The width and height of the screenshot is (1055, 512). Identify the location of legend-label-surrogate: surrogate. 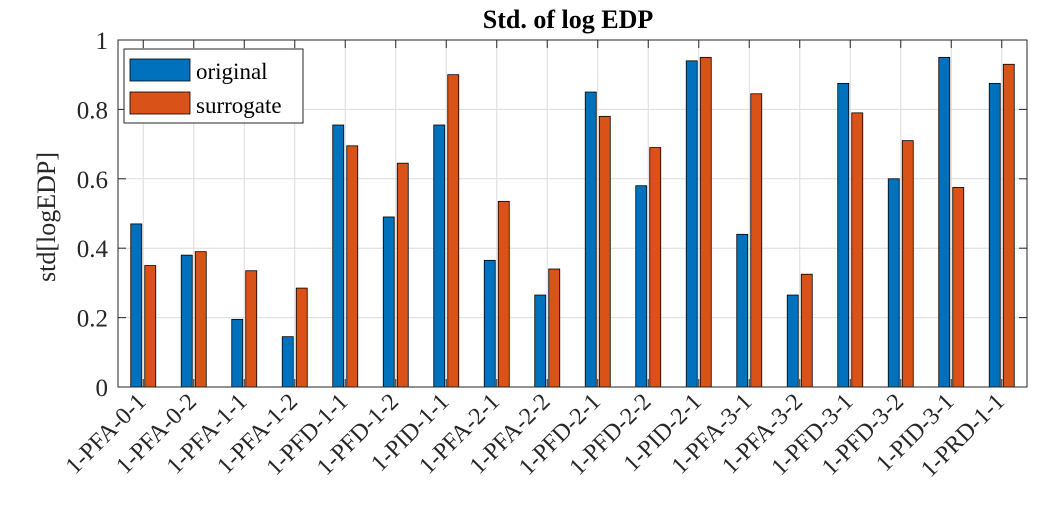
(239, 105).